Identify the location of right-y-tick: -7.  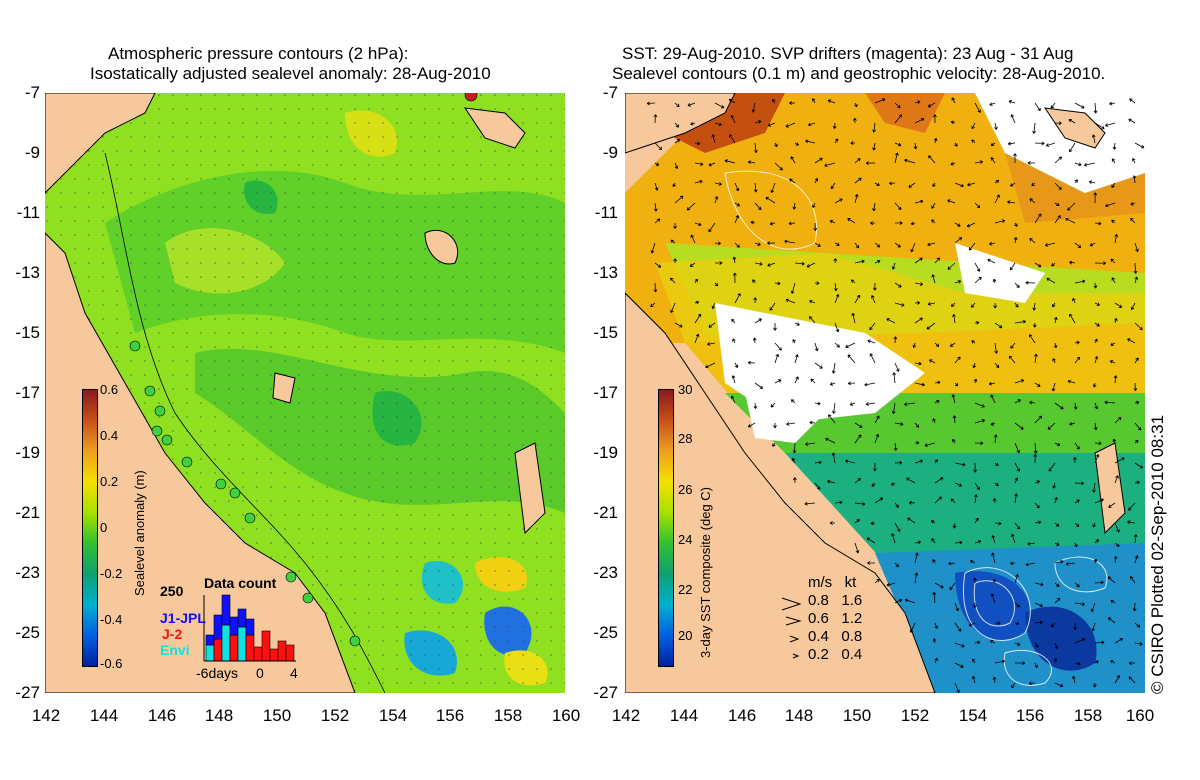
(610, 92).